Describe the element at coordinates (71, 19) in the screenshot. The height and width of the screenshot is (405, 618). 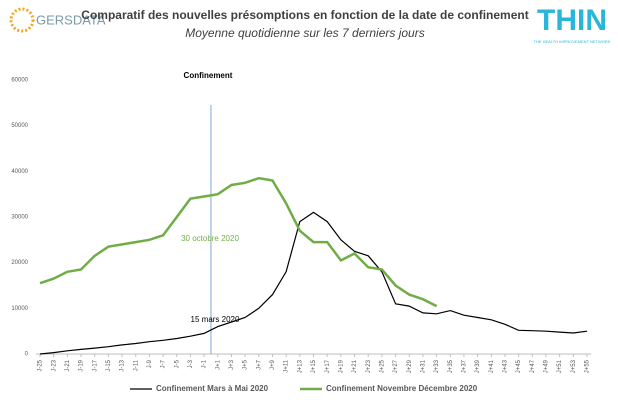
I see `logo-left: GERSDATA` at that location.